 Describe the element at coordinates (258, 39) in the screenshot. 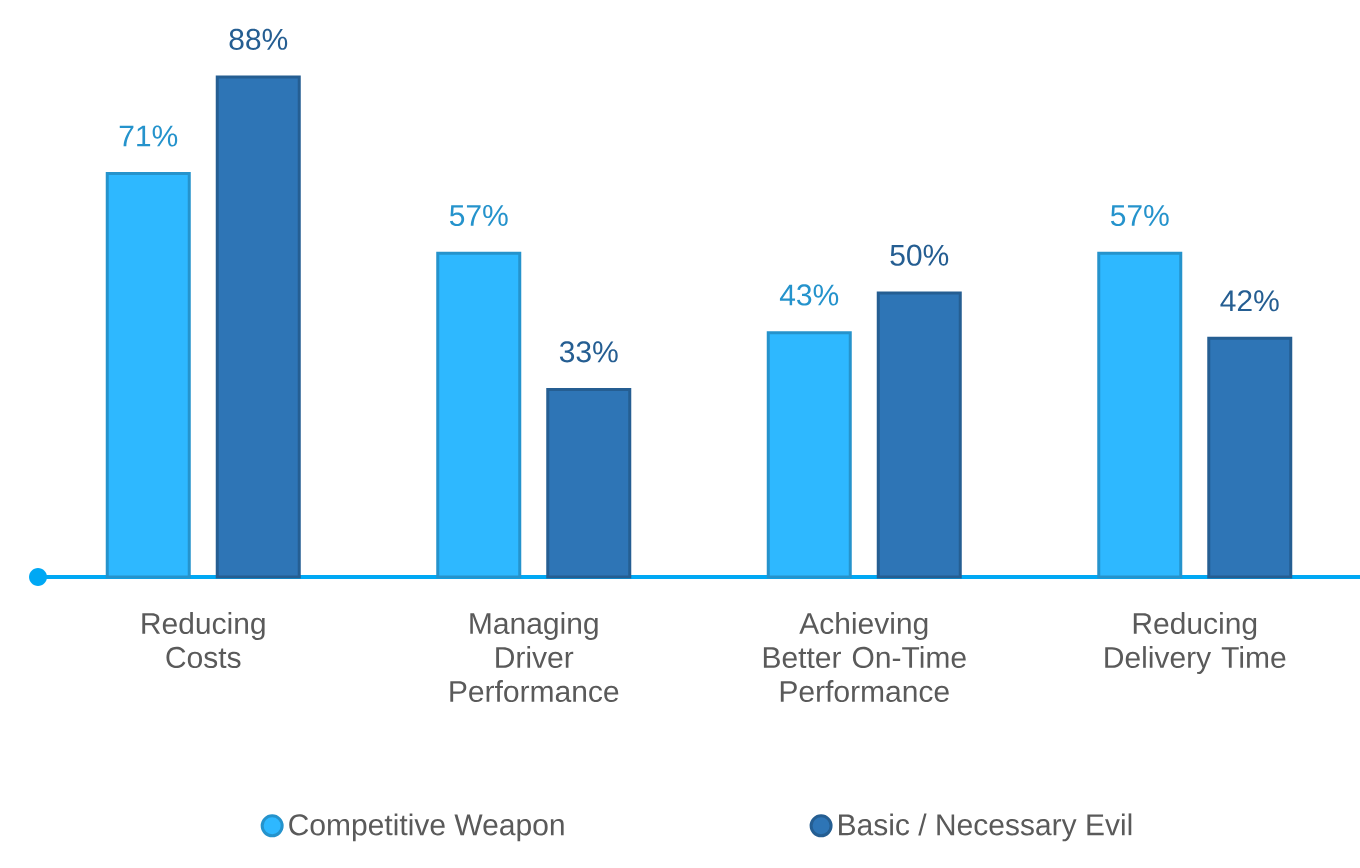

I see `data-label: 88%` at that location.